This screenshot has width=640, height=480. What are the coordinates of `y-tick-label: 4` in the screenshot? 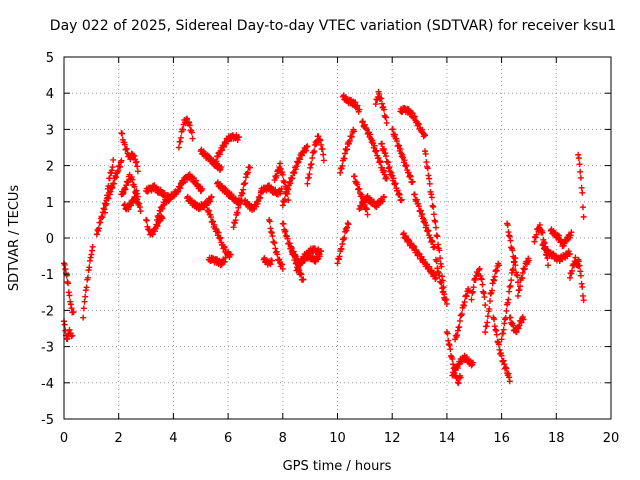 It's located at (50, 94).